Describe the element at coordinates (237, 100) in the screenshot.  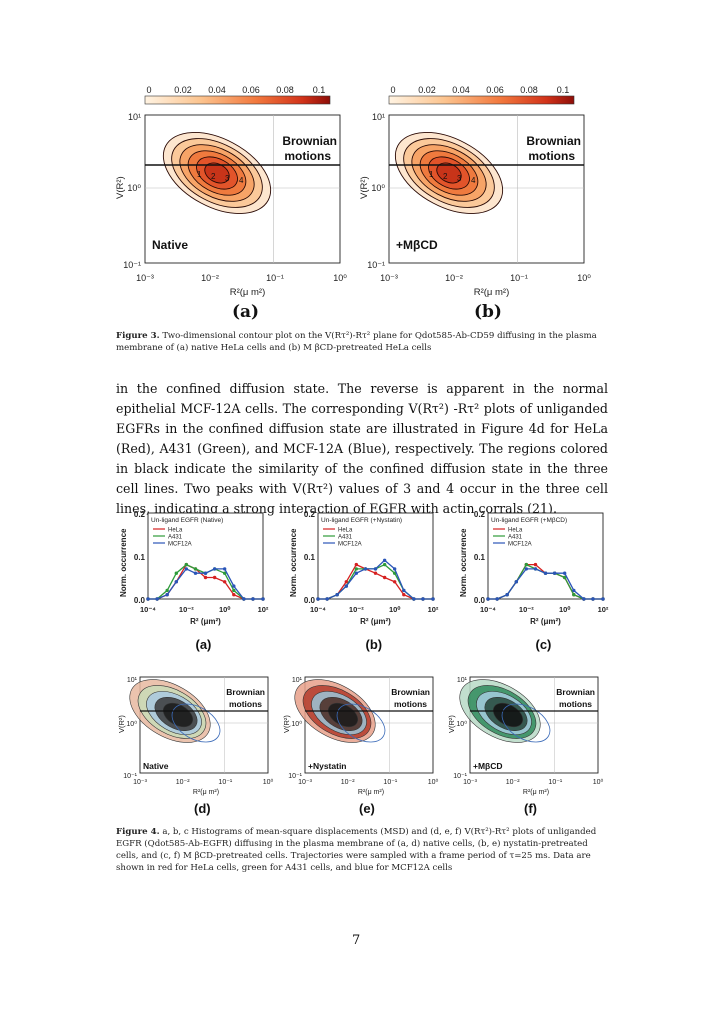
I see `colorbar` at that location.